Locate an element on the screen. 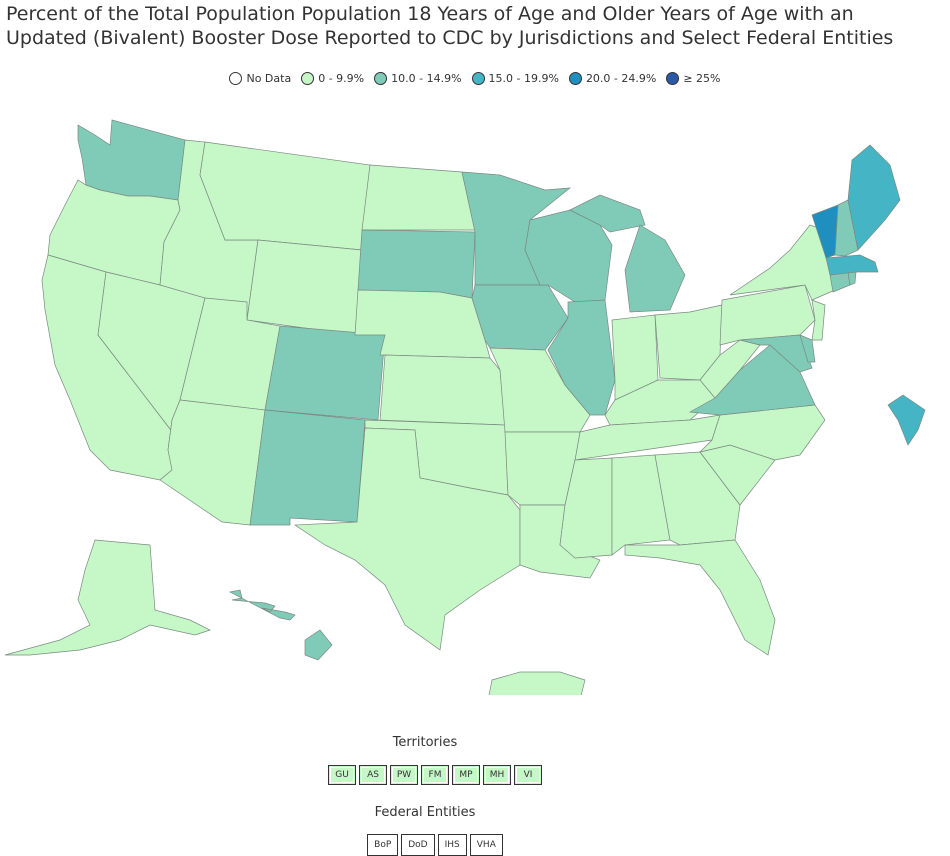 The height and width of the screenshot is (856, 950). legend-label: No Data is located at coordinates (269, 78).